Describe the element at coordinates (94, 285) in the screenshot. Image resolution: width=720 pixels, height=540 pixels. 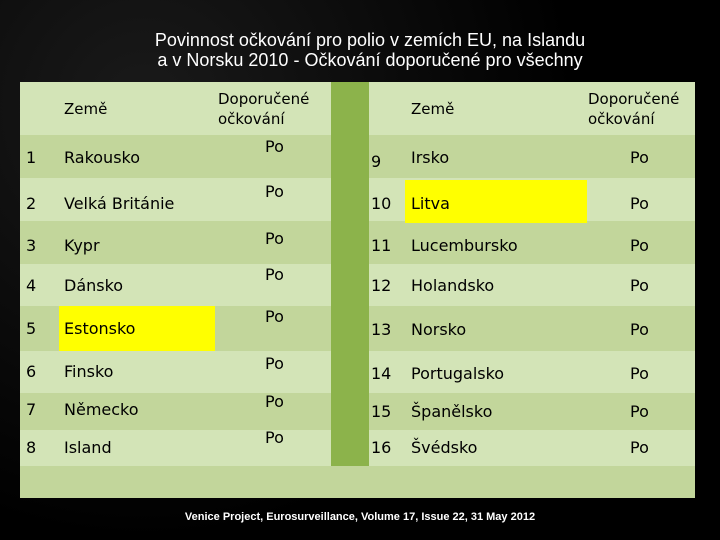
I see `row-country: Dánsko` at that location.